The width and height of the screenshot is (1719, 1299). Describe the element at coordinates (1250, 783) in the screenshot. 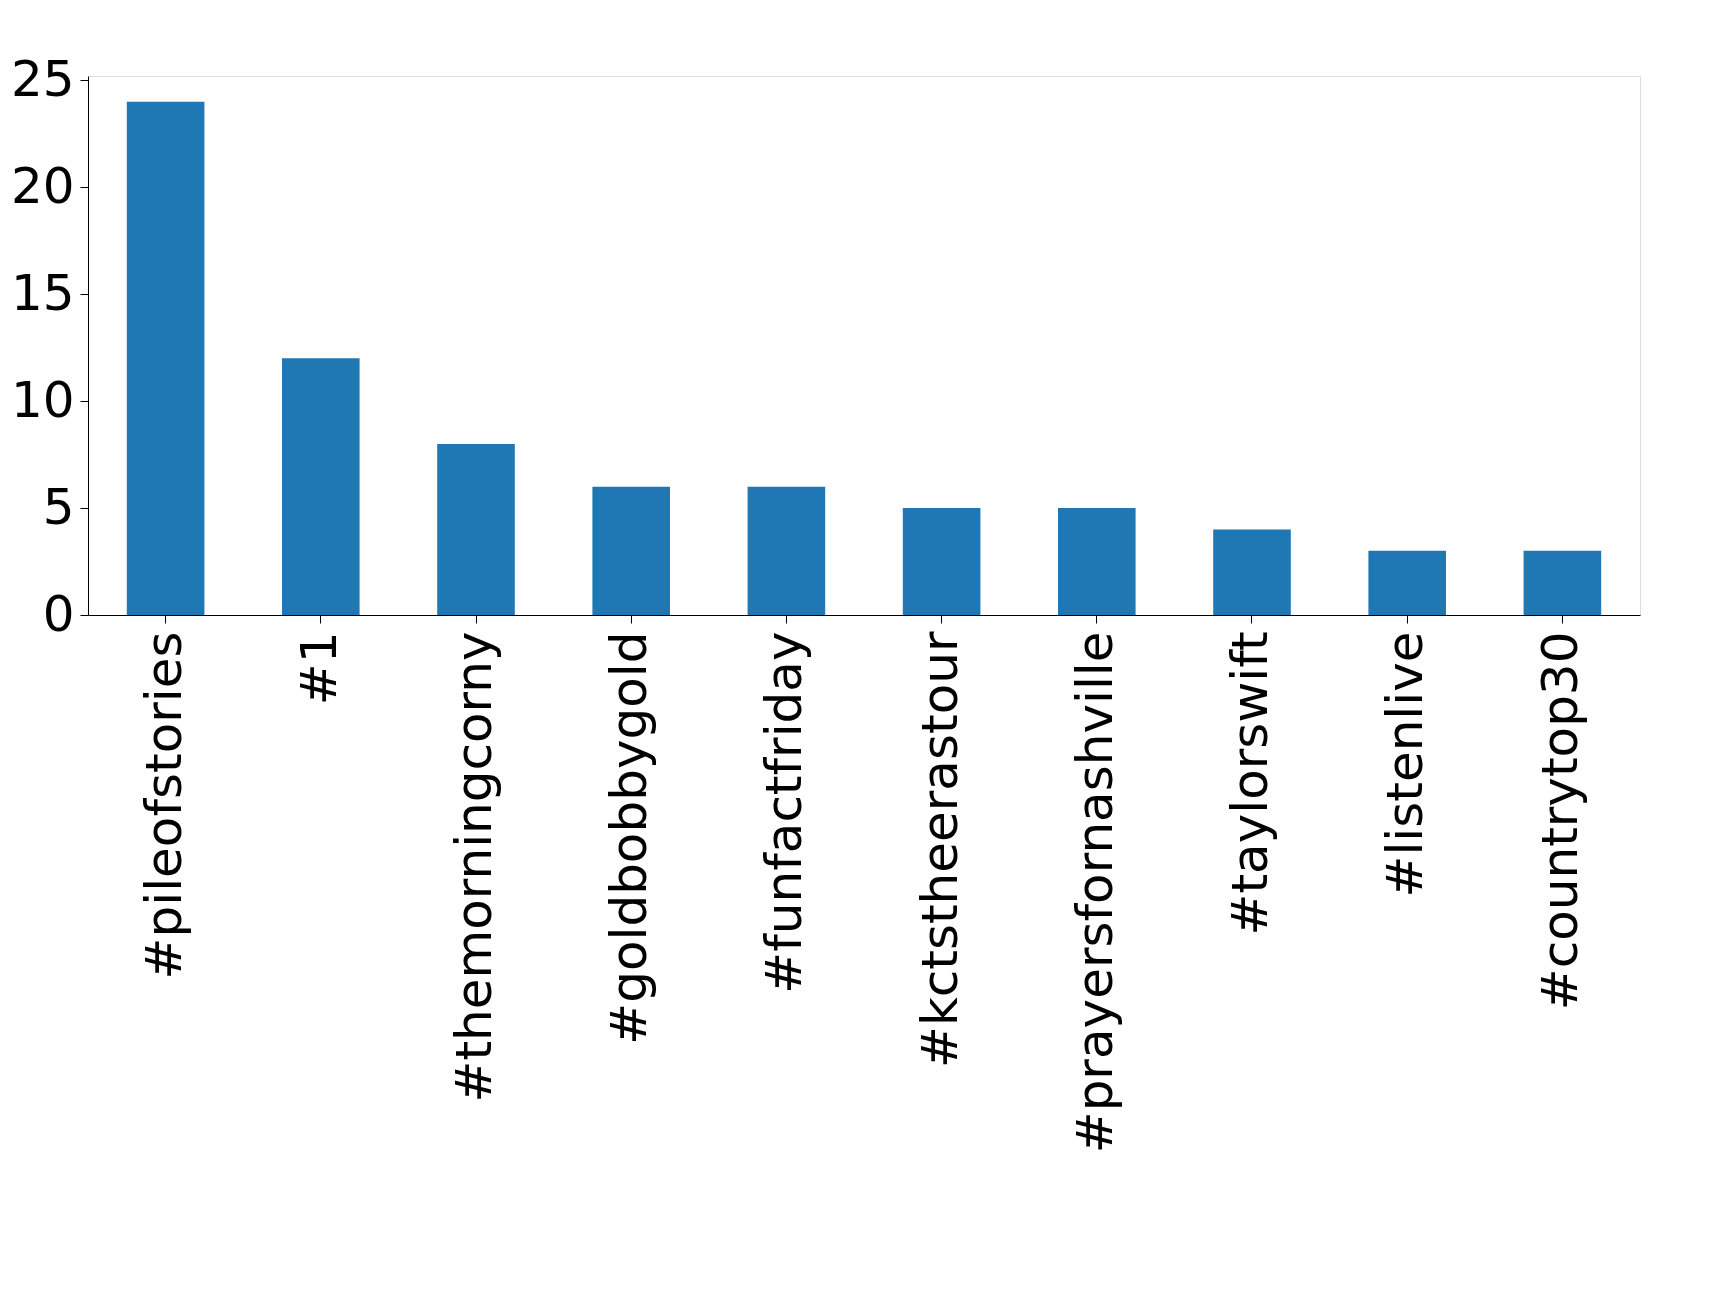

I see `x-tick-label: #taylorswift` at that location.